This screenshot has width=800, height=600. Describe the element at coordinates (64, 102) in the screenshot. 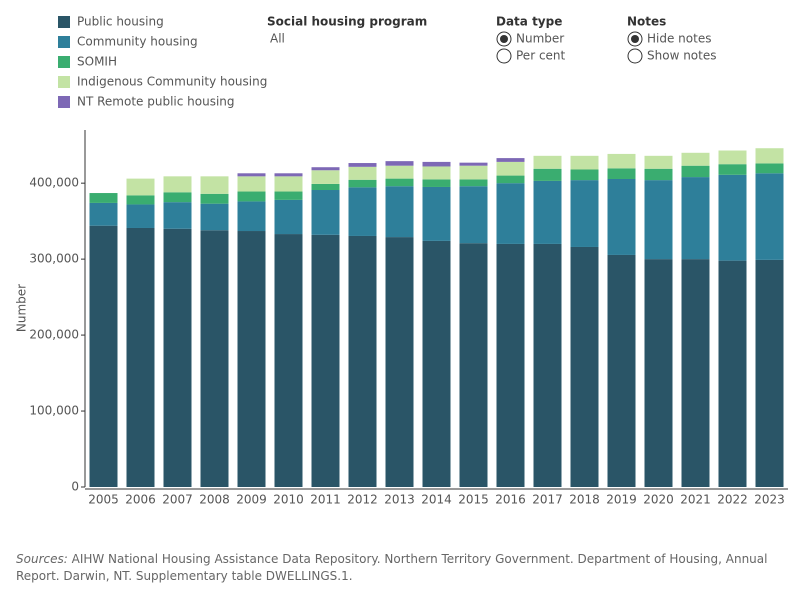

I see `legend-swatch` at that location.